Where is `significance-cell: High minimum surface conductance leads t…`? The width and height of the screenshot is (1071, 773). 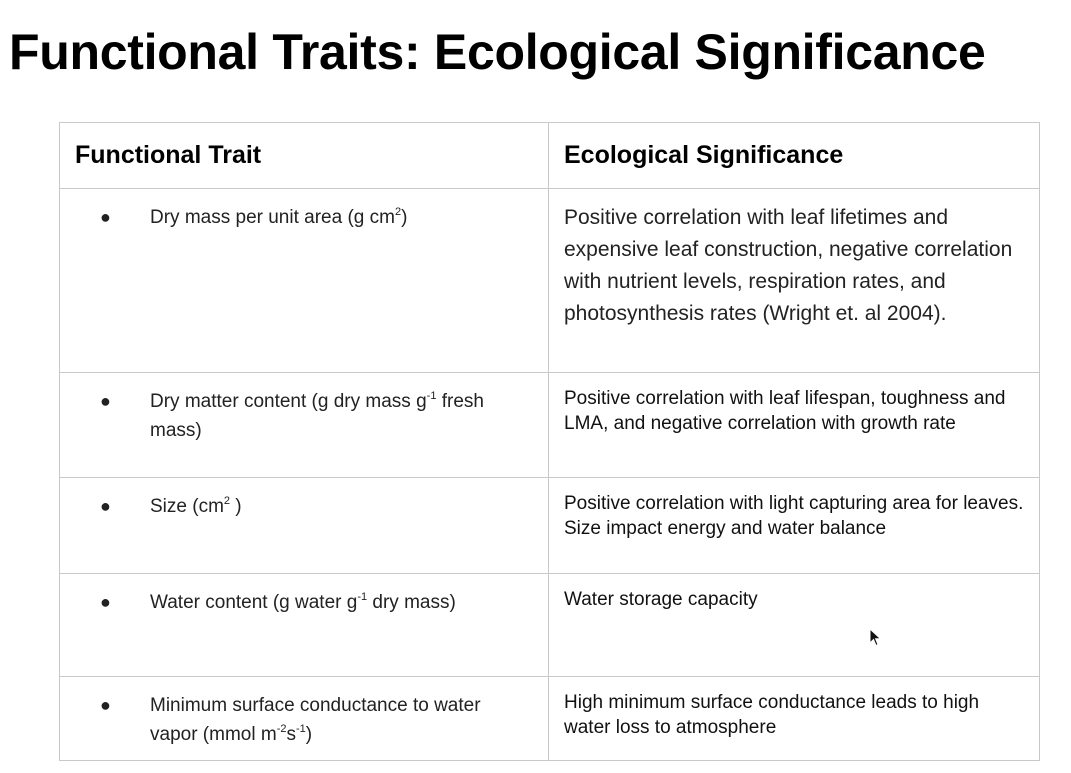
significance-cell: High minimum surface conductance leads t… is located at coordinates (794, 718).